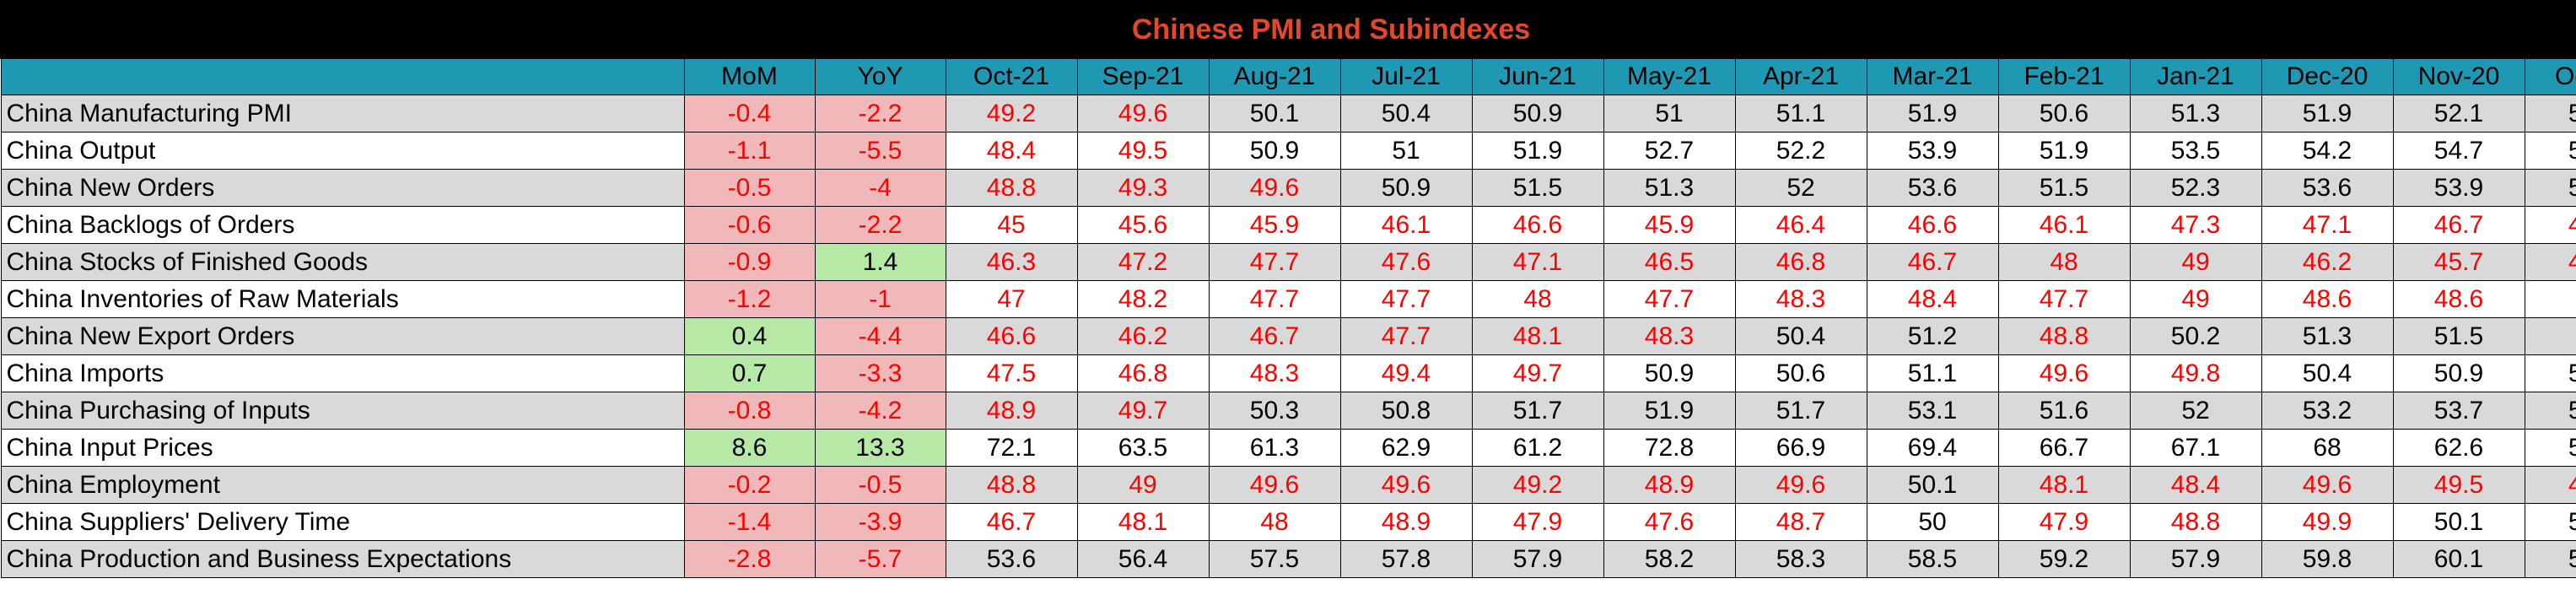 The image size is (2576, 611). I want to click on column-header: Nov-20, so click(2458, 76).